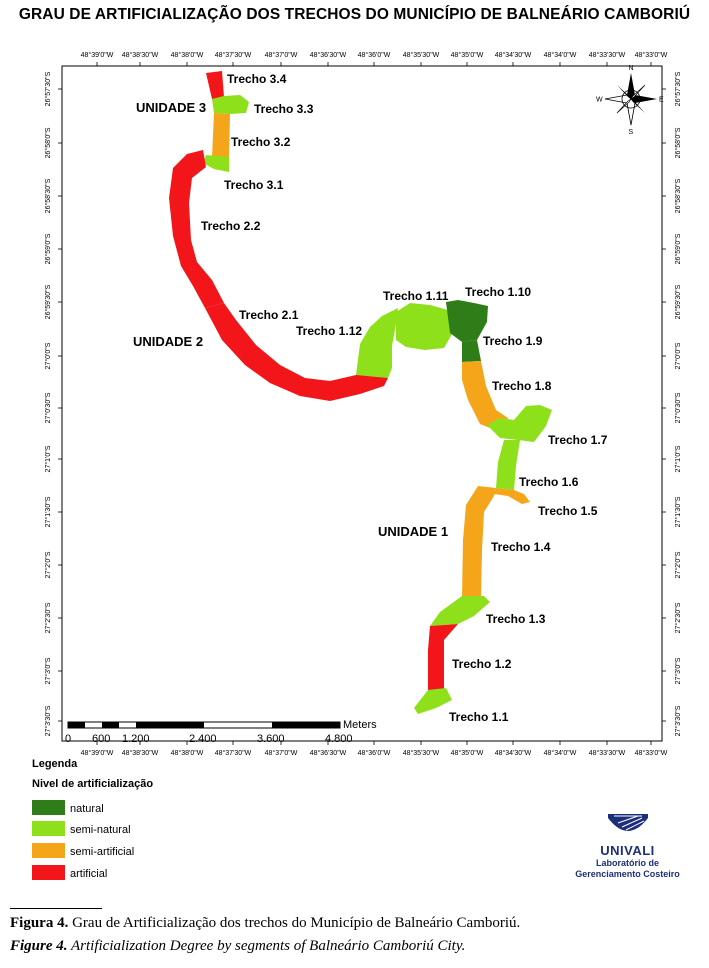  Describe the element at coordinates (140, 753) in the screenshot. I see `lon-bottom-tick-label: 48°38'30"W` at that location.